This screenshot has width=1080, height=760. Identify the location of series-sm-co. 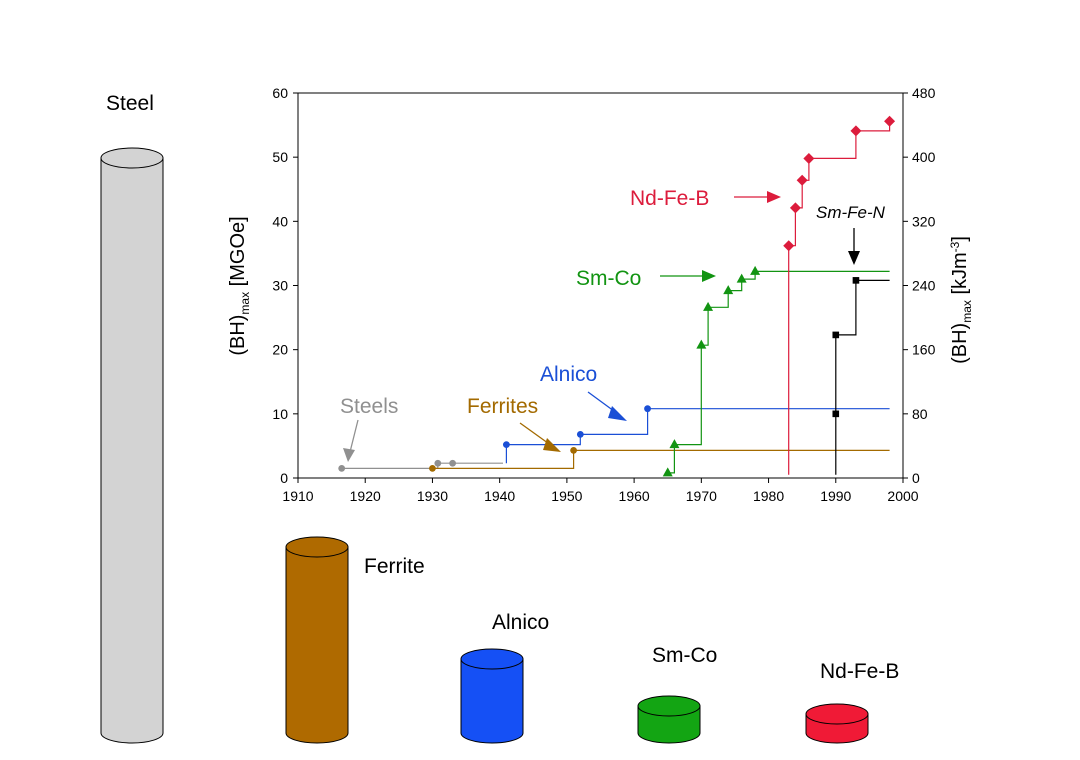
(776, 371).